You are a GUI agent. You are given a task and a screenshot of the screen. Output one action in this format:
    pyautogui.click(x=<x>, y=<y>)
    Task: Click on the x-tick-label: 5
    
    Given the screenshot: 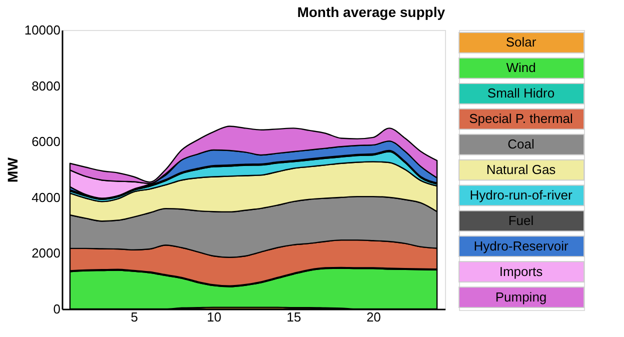 What is the action you would take?
    pyautogui.click(x=134, y=317)
    